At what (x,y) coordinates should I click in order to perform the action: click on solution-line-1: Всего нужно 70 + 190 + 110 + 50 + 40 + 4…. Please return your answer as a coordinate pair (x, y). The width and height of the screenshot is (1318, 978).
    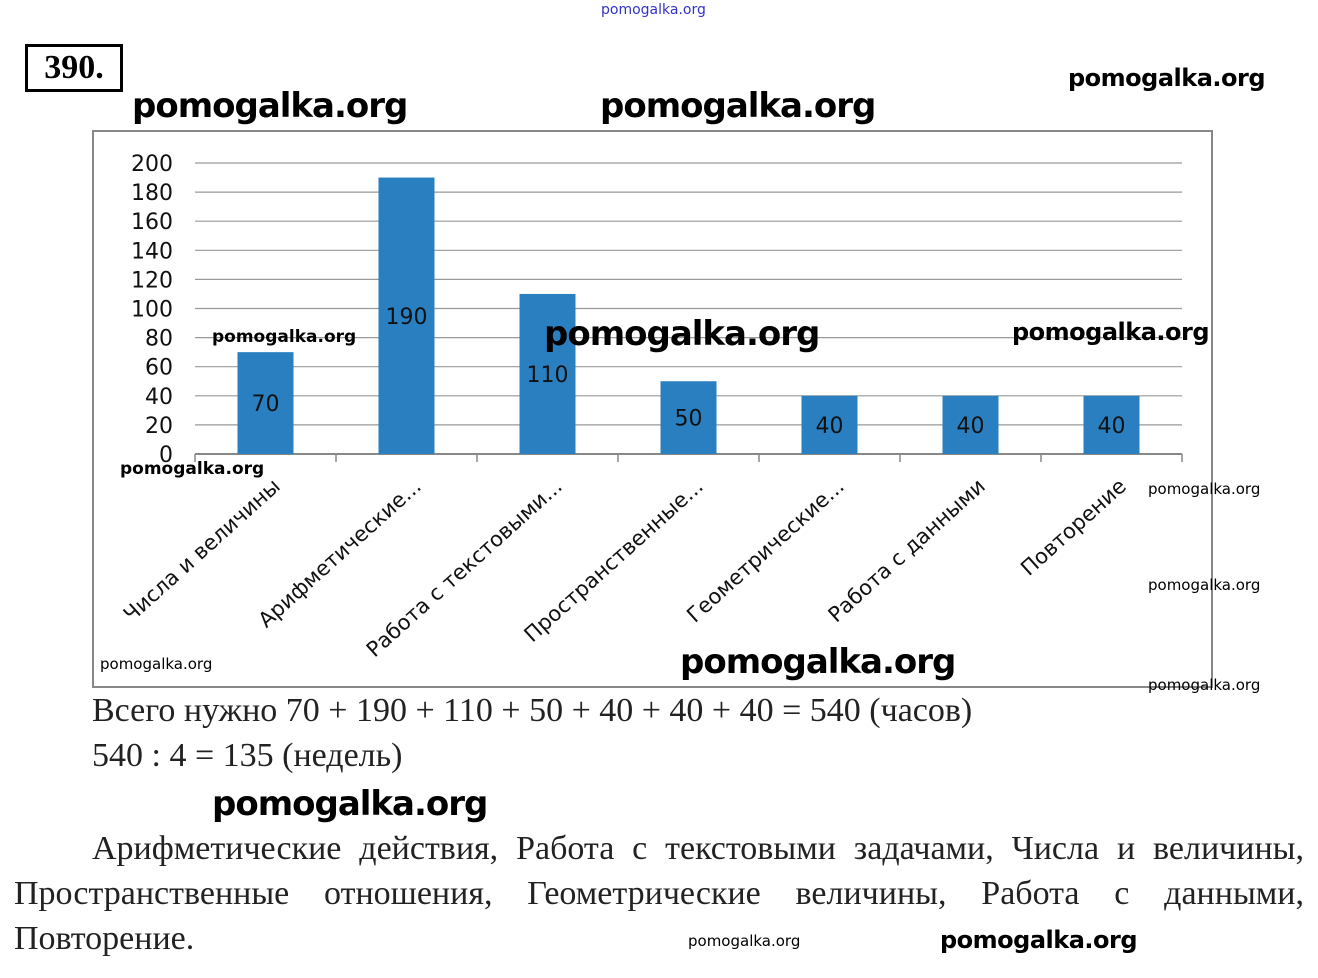
    Looking at the image, I should click on (532, 710).